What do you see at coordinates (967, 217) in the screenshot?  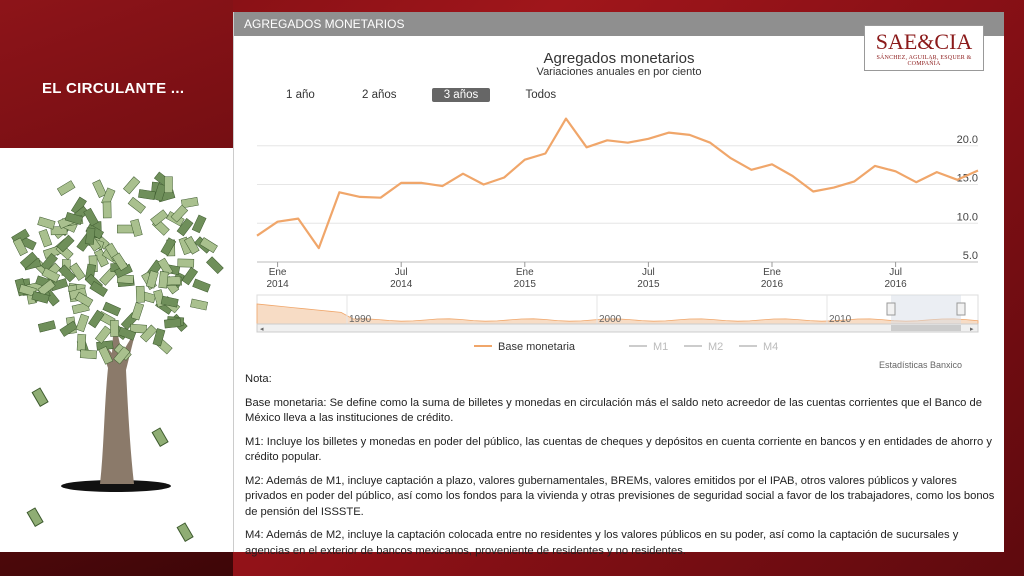 I see `y-tick-label: 10.0` at bounding box center [967, 217].